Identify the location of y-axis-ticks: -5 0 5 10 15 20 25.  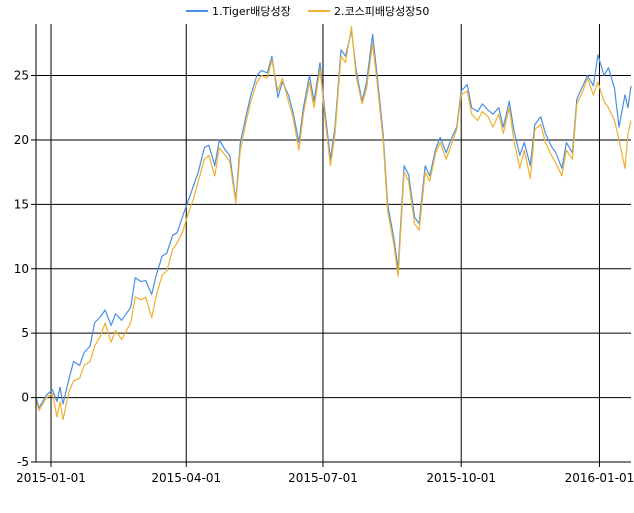
(25, 269).